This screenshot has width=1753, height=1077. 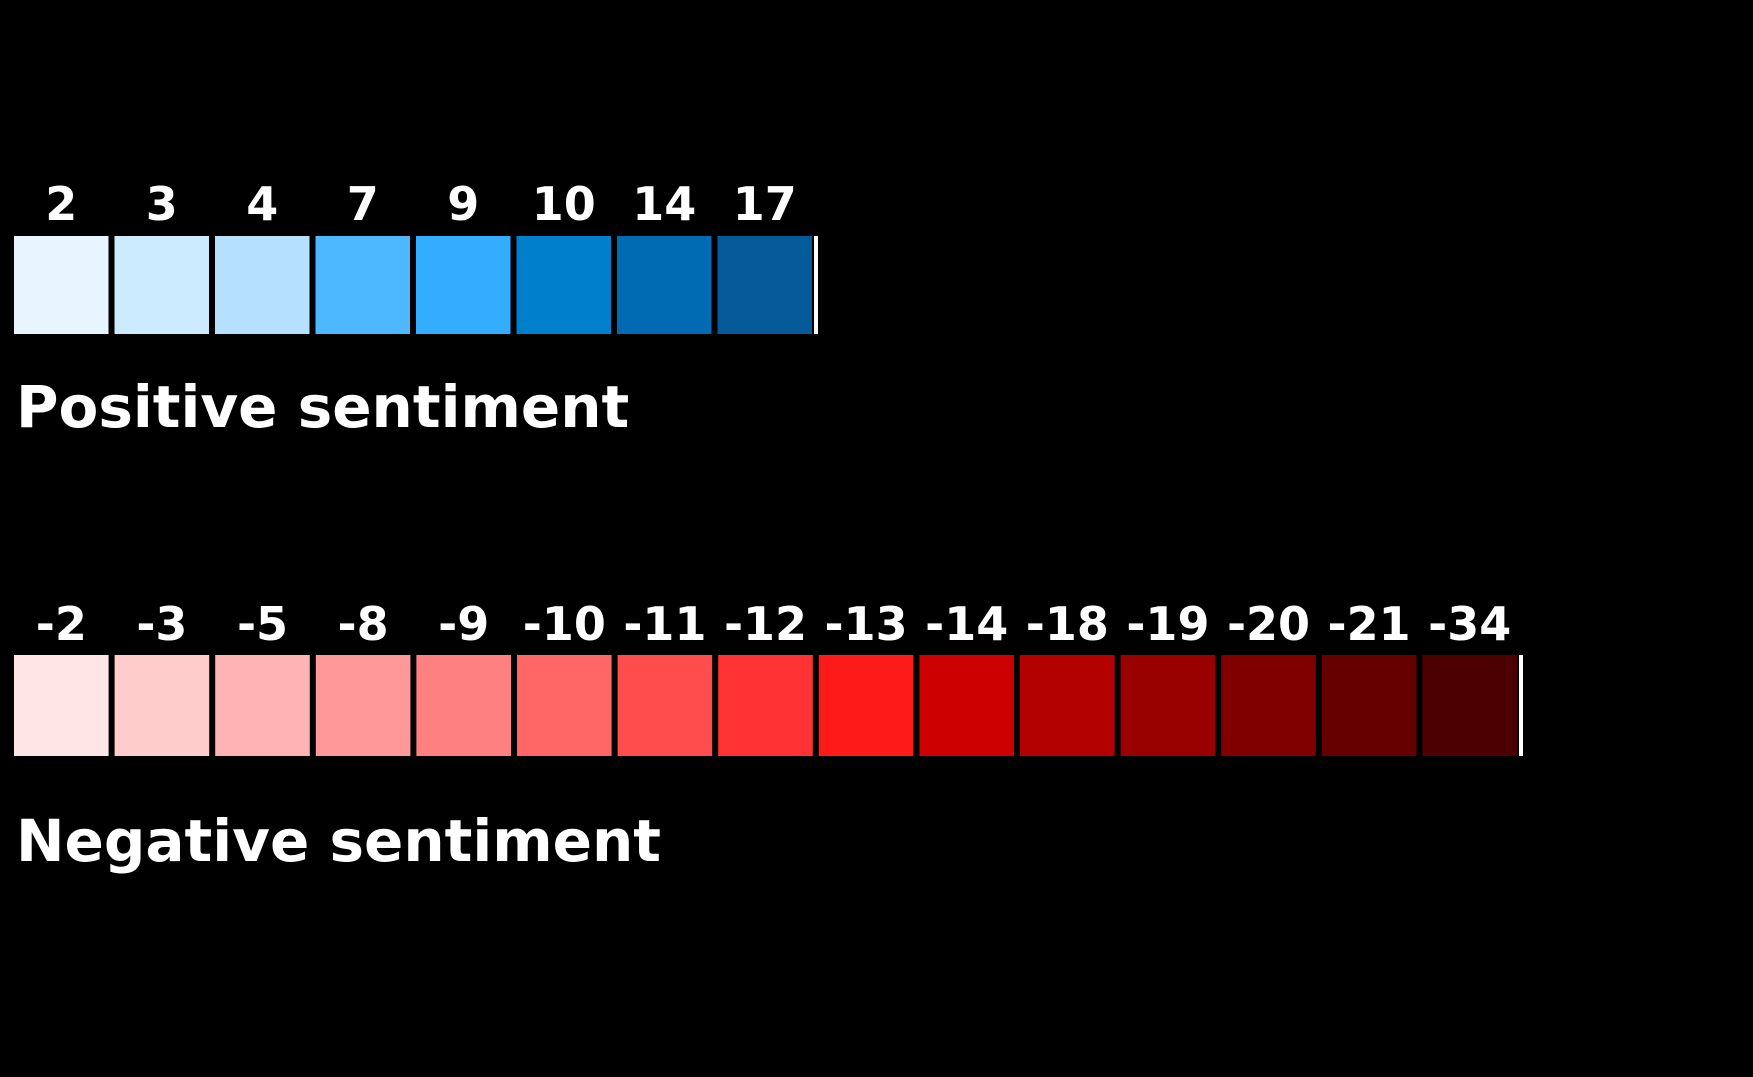 I want to click on positive-swatch-label: 2, so click(x=61, y=204).